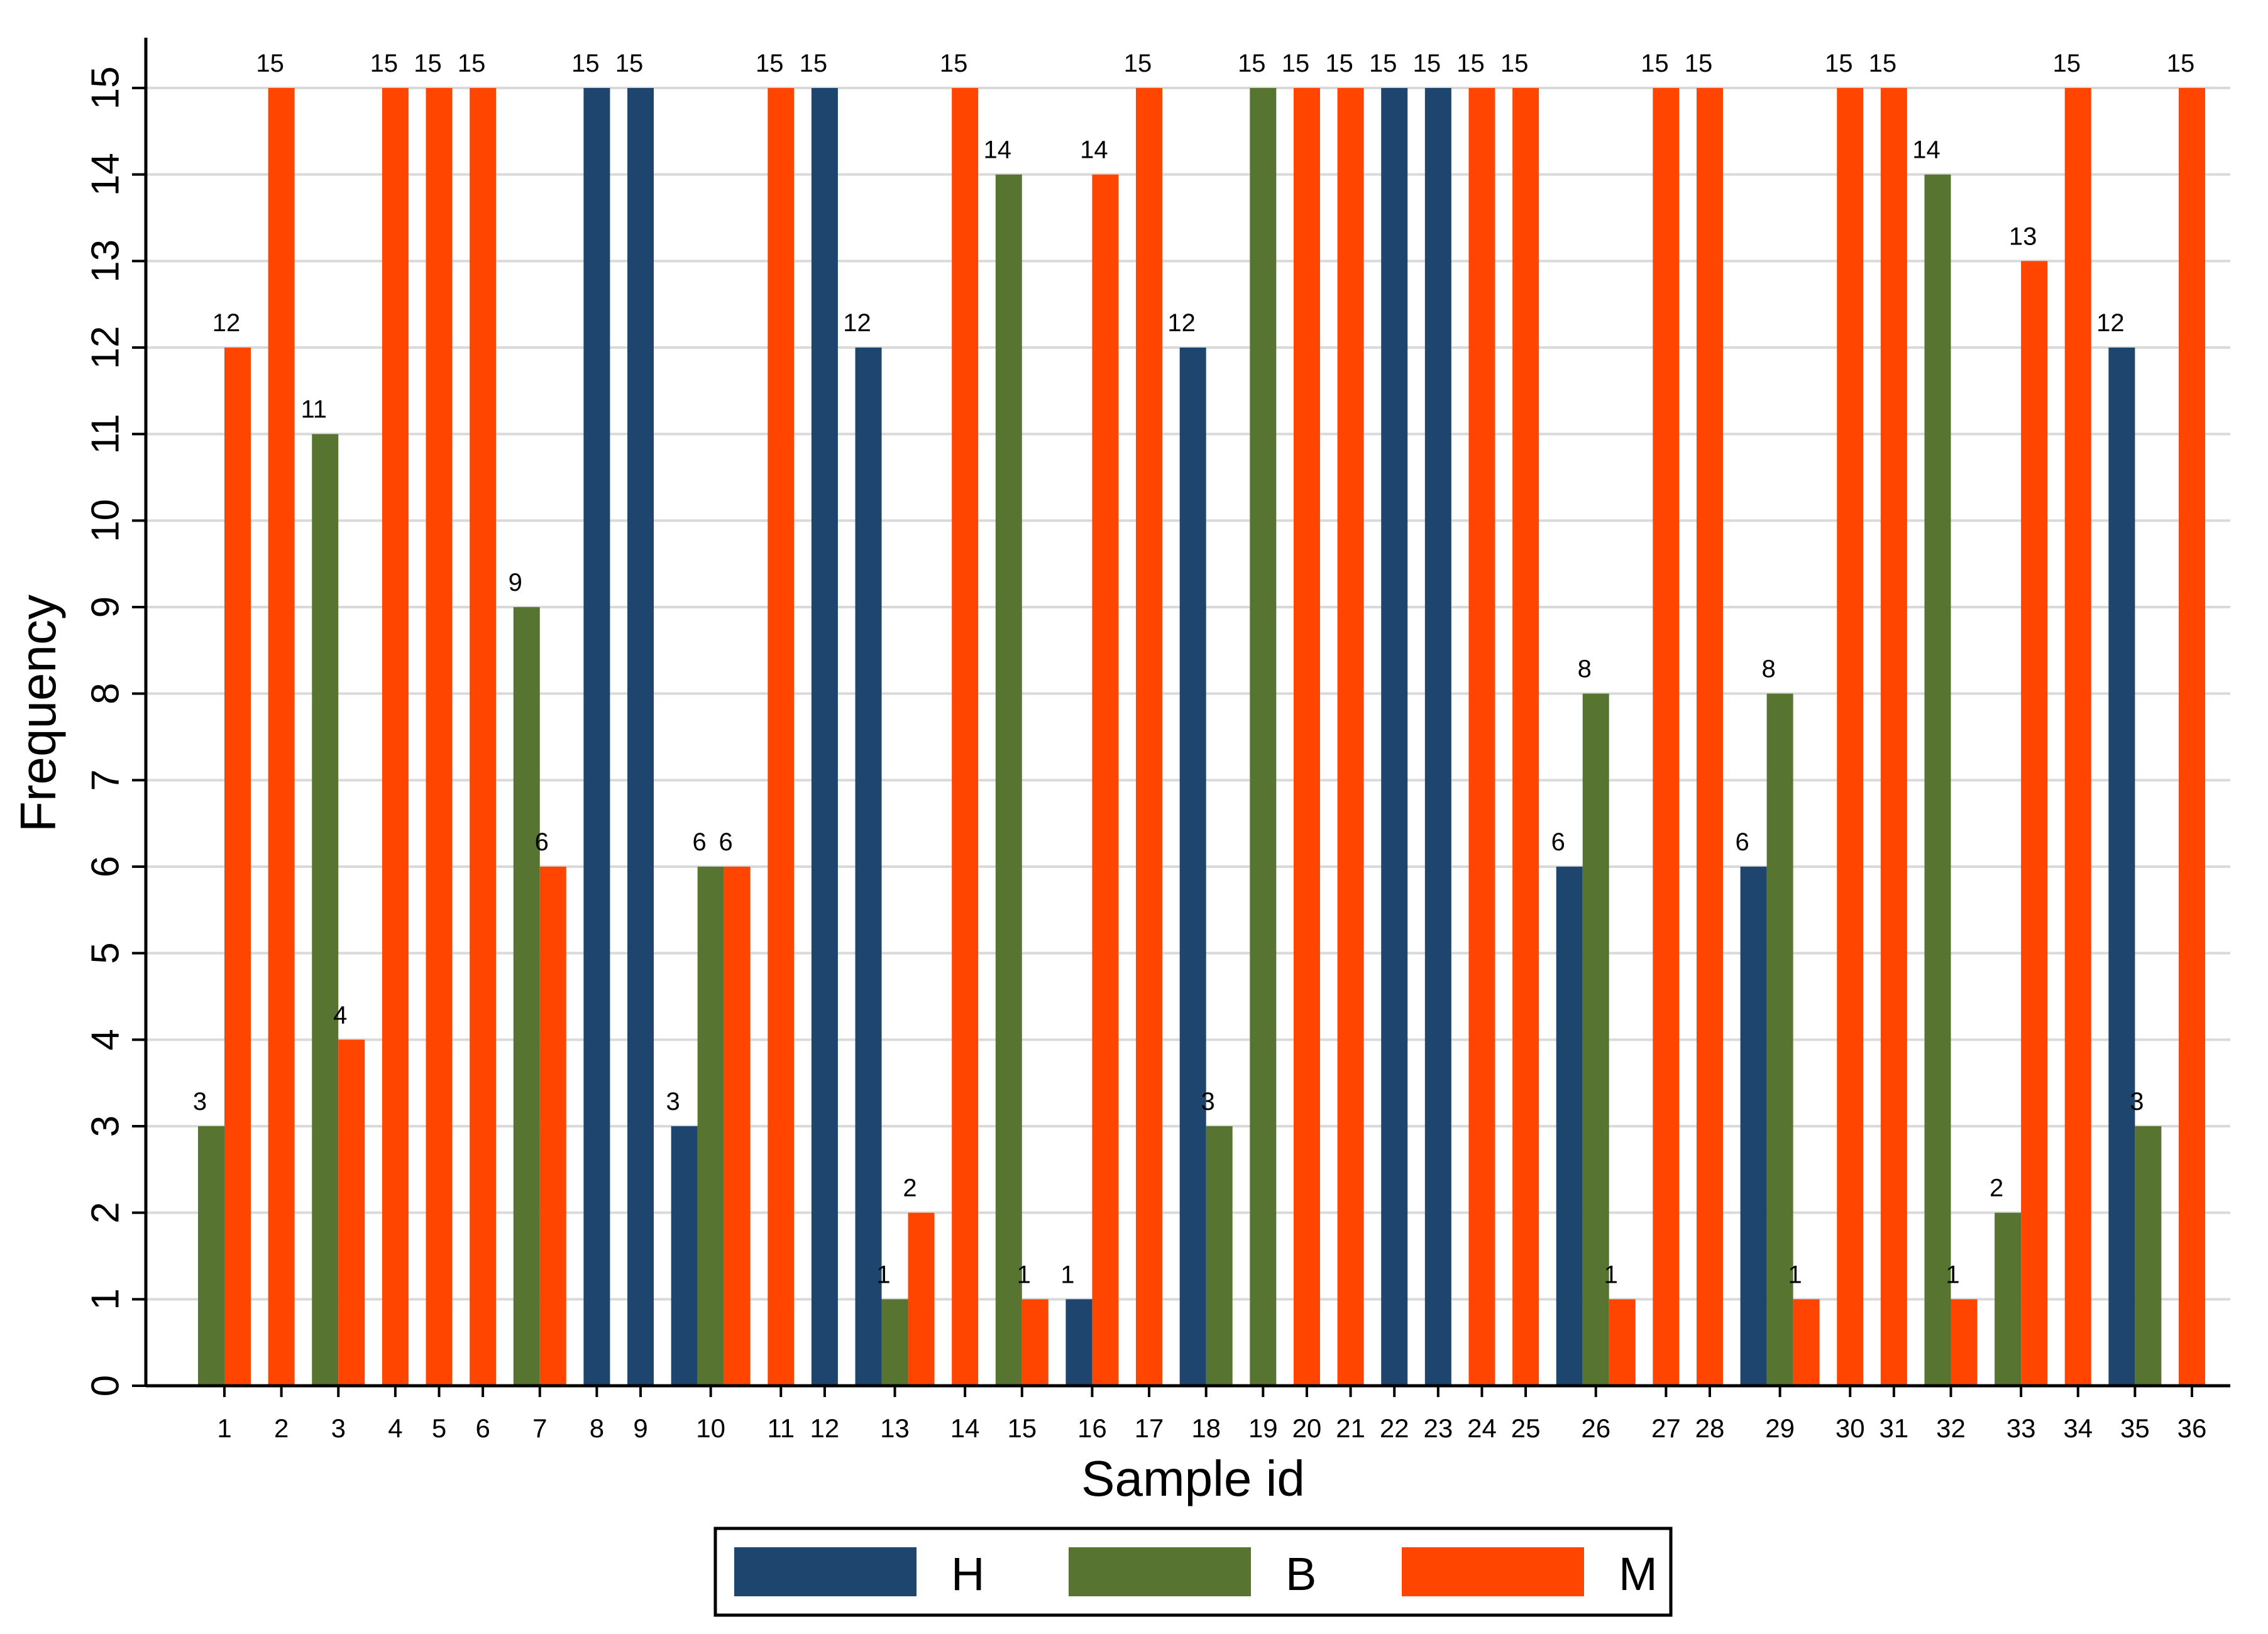 This screenshot has height=1634, width=2268. I want to click on x-tick-label: 22, so click(1395, 1428).